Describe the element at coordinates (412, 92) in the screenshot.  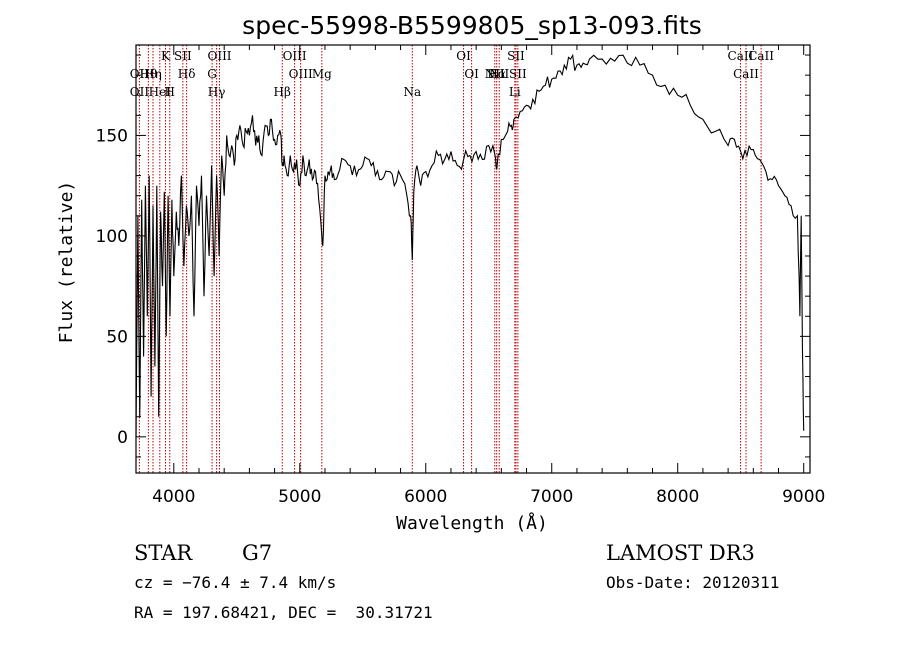
I see `line-marker-label: Na` at that location.